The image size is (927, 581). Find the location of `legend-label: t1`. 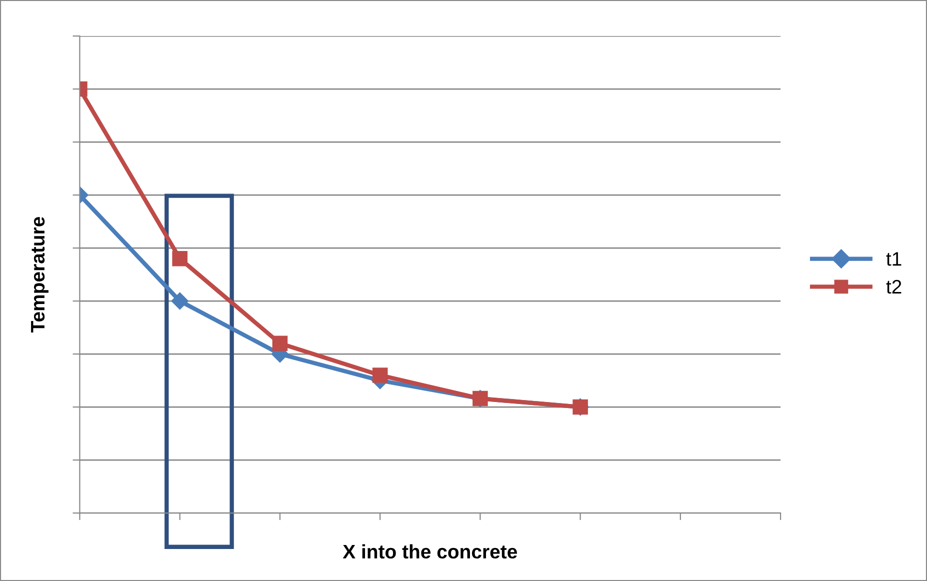

legend-label: t1 is located at coordinates (894, 259).